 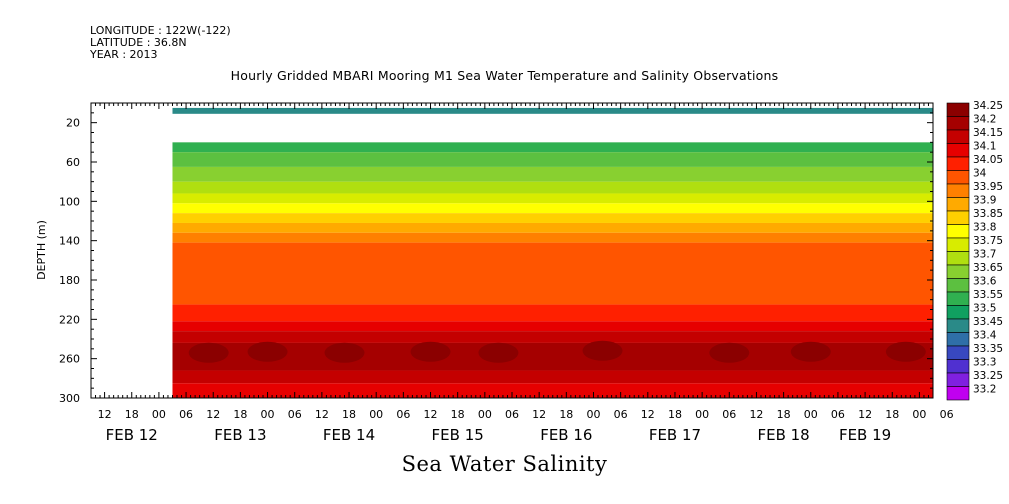 What do you see at coordinates (349, 414) in the screenshot?
I see `x-hour-label-9: 18` at bounding box center [349, 414].